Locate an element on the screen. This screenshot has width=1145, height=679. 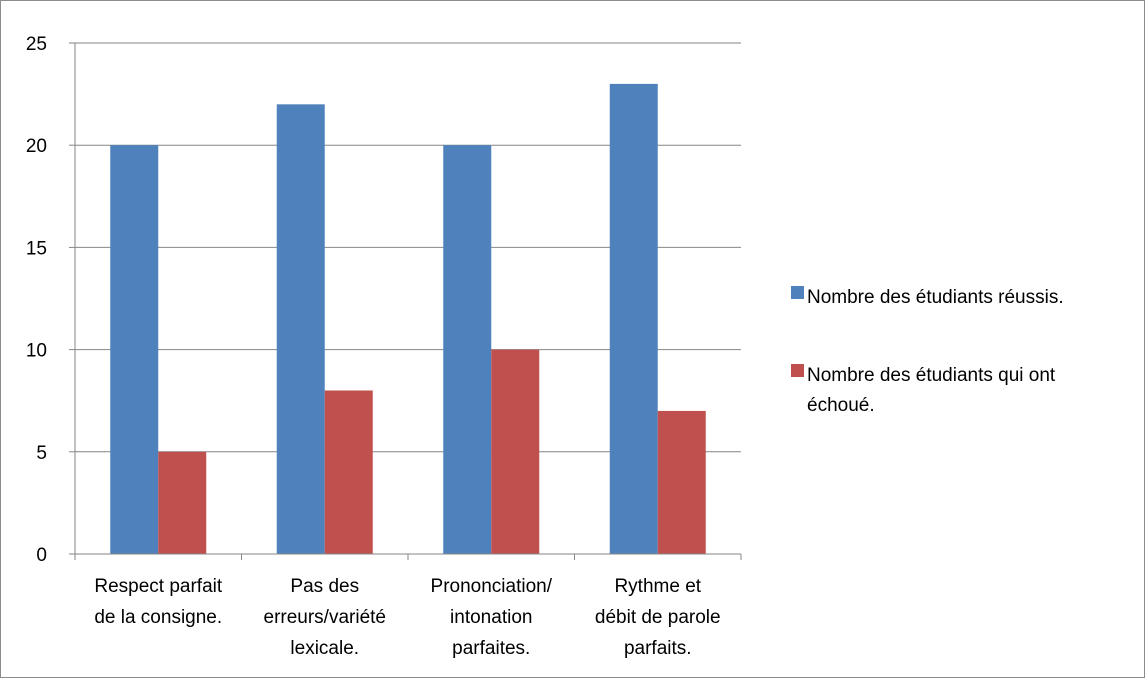
legend-label-line: échoué. is located at coordinates (841, 405).